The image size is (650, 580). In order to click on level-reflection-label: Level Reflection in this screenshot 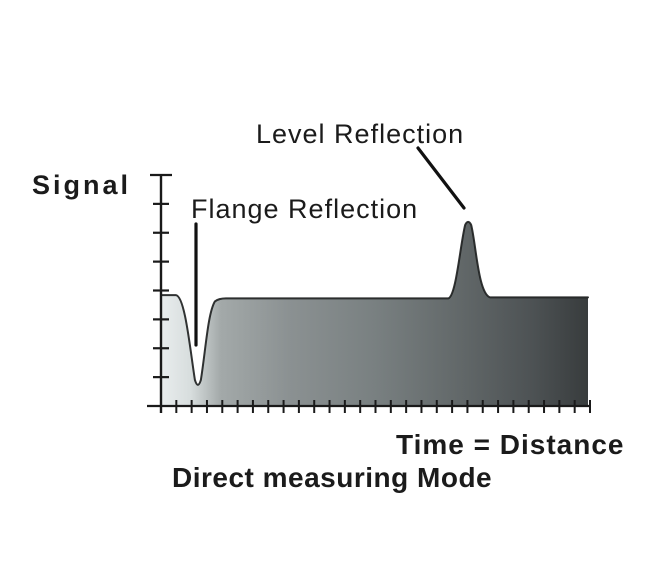, I will do `click(360, 134)`.